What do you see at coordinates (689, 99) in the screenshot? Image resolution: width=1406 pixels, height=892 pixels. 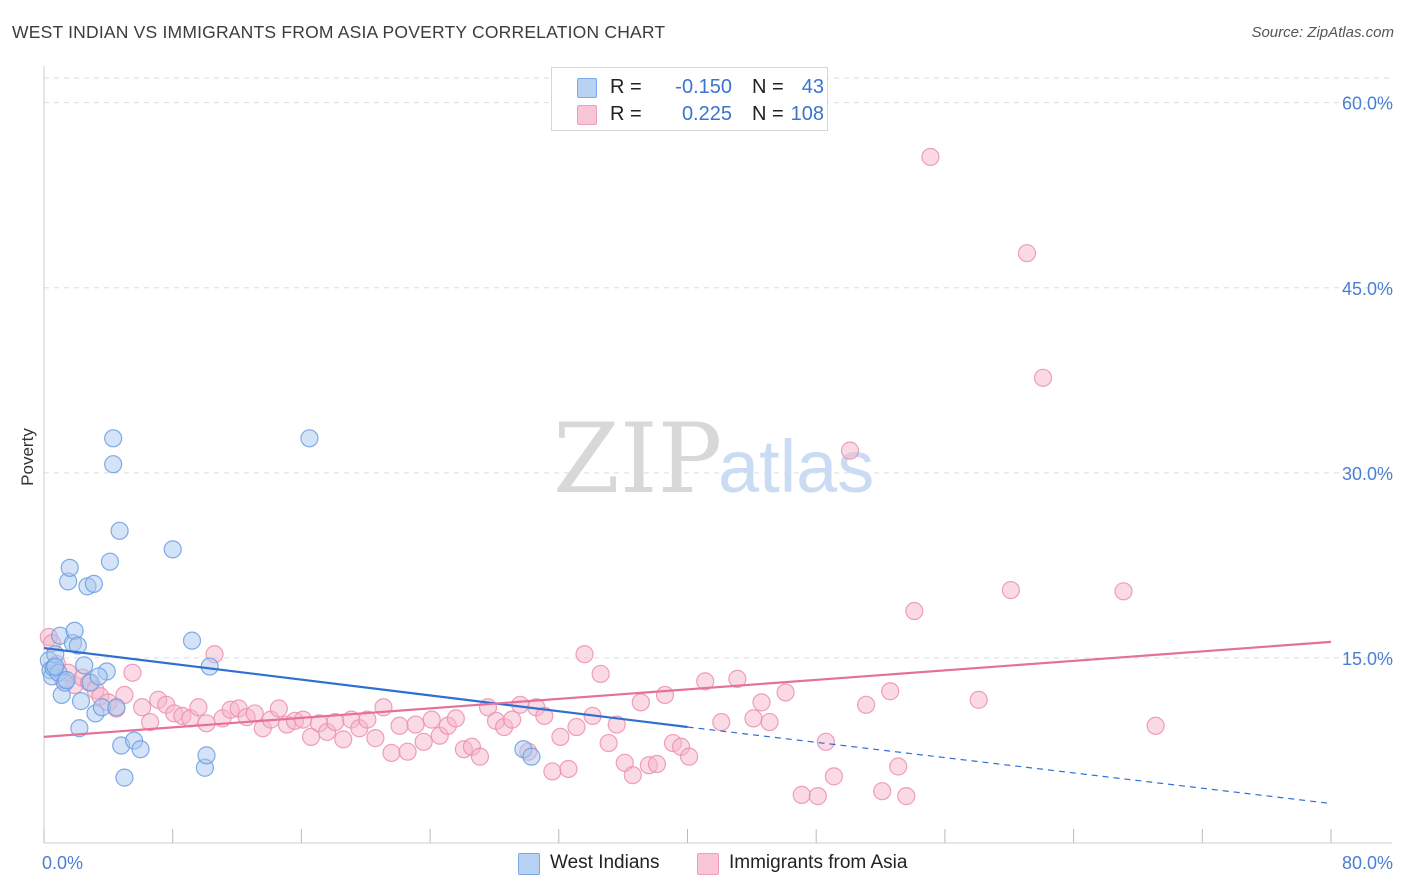 I see `correlation-legend: R = -0.150 N = 43 R = 0.225 N = 108` at bounding box center [689, 99].